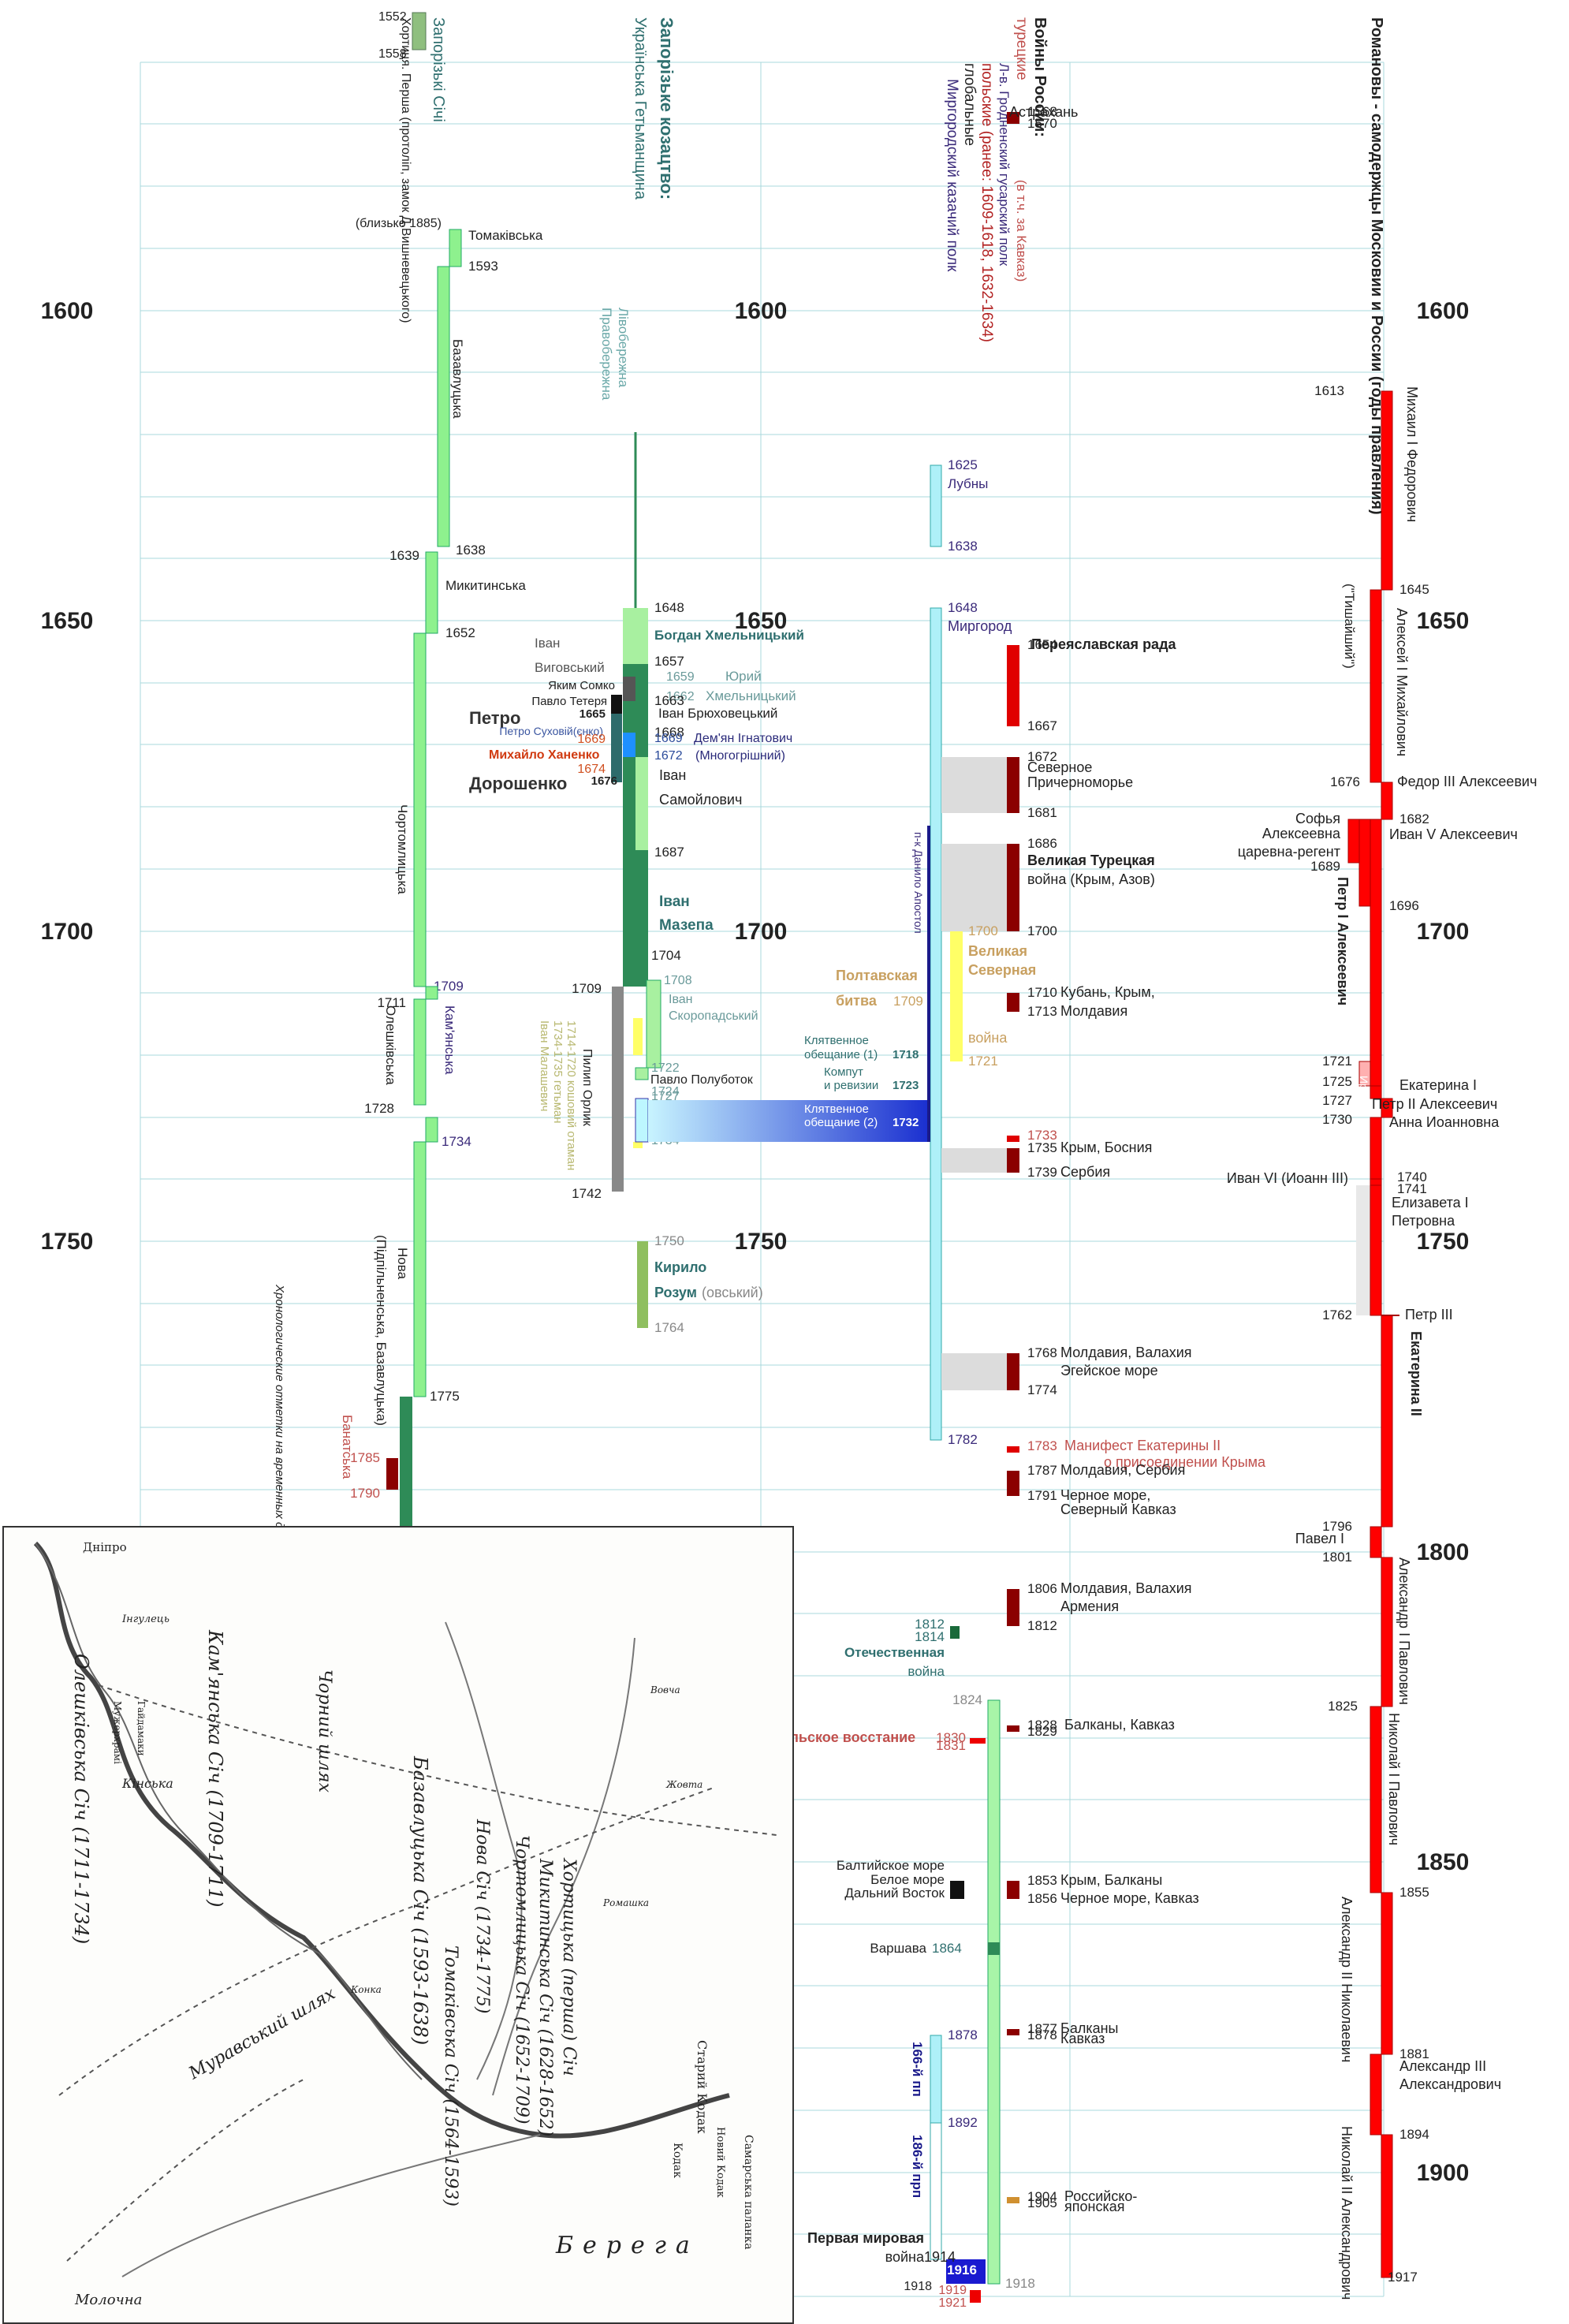 The width and height of the screenshot is (1569, 2324). Describe the element at coordinates (1343, 941) in the screenshot. I see `romanov-peter1: Петр I Алексеевич` at that location.